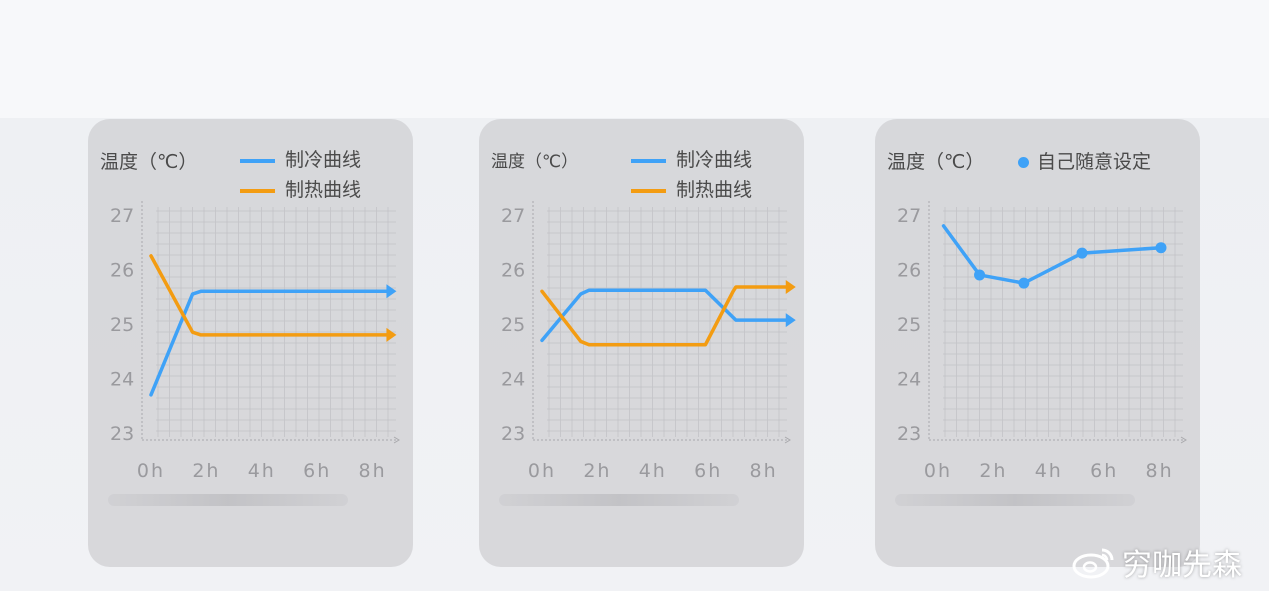 The width and height of the screenshot is (1269, 591). I want to click on watermark: 穷咖先森, so click(1157, 562).